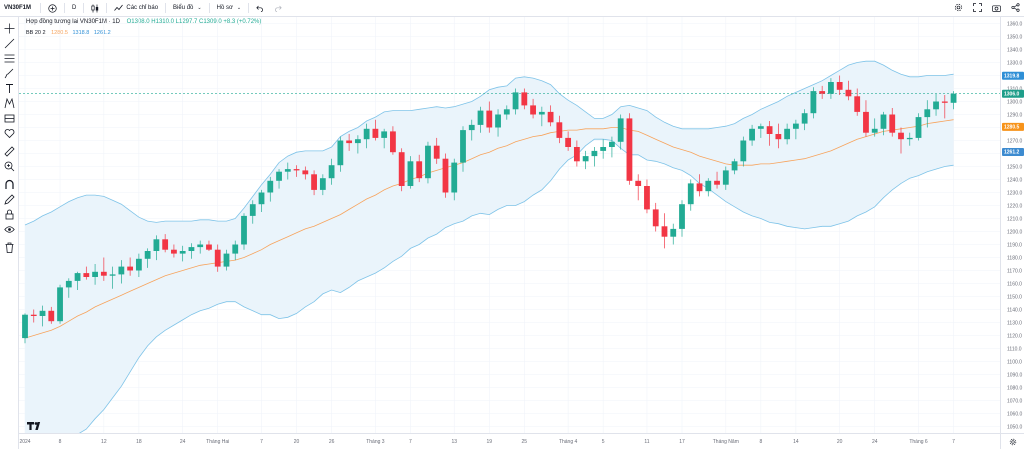 The image size is (1024, 449). What do you see at coordinates (68, 33) in the screenshot?
I see `bollinger-legend: BB 20 2 1280.5 1318.8 1261.2` at bounding box center [68, 33].